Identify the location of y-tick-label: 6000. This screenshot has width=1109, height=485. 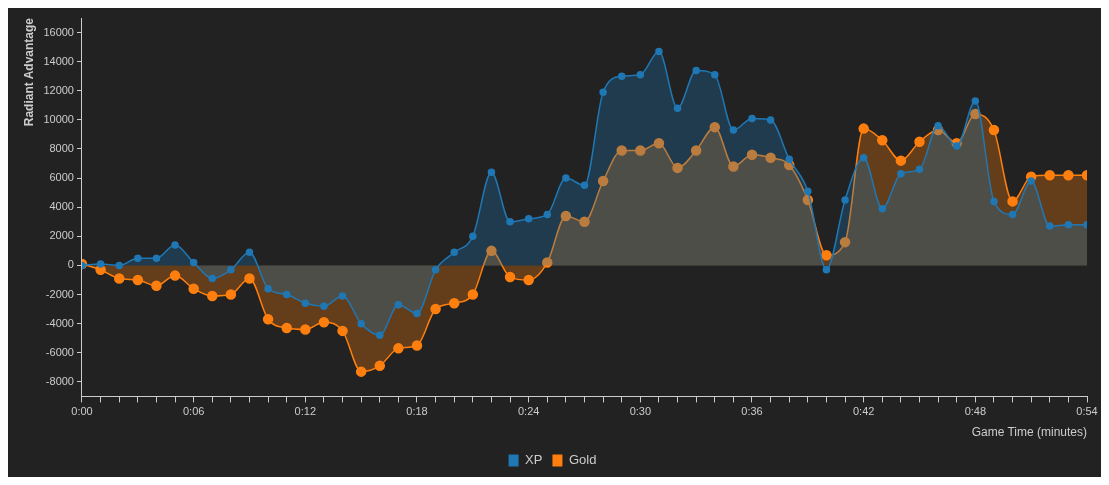
(61, 177).